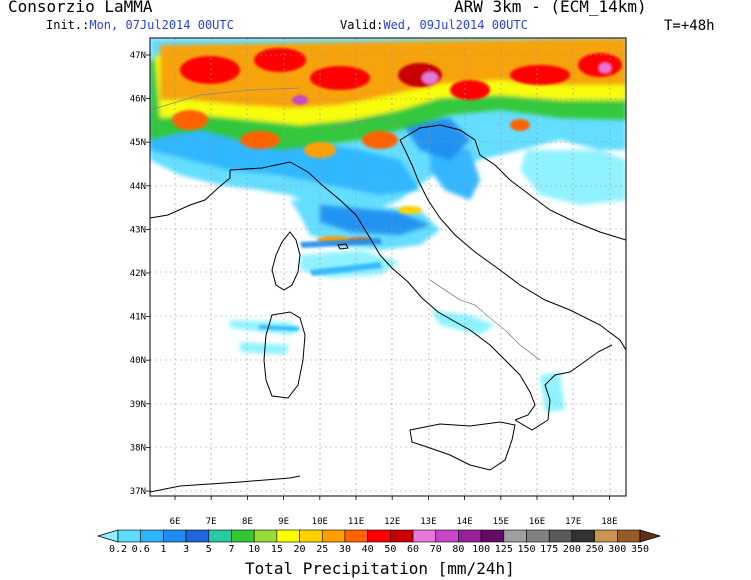 This screenshot has height=580, width=751. What do you see at coordinates (550, 8) in the screenshot?
I see `model-label: ARW 3km - (ECM_14km)` at bounding box center [550, 8].